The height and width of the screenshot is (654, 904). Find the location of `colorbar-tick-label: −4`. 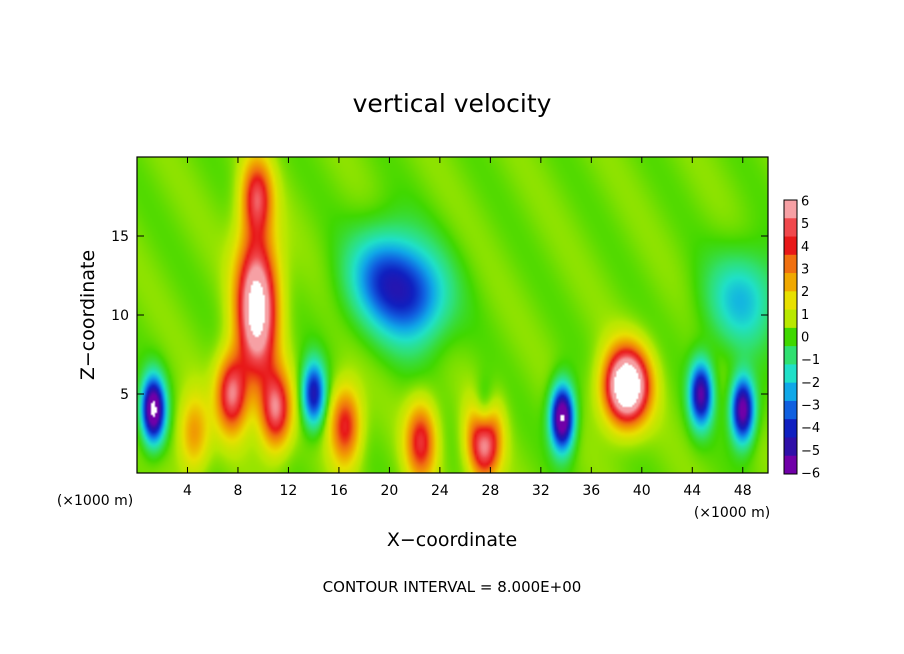

colorbar-tick-label: −4 is located at coordinates (810, 428).